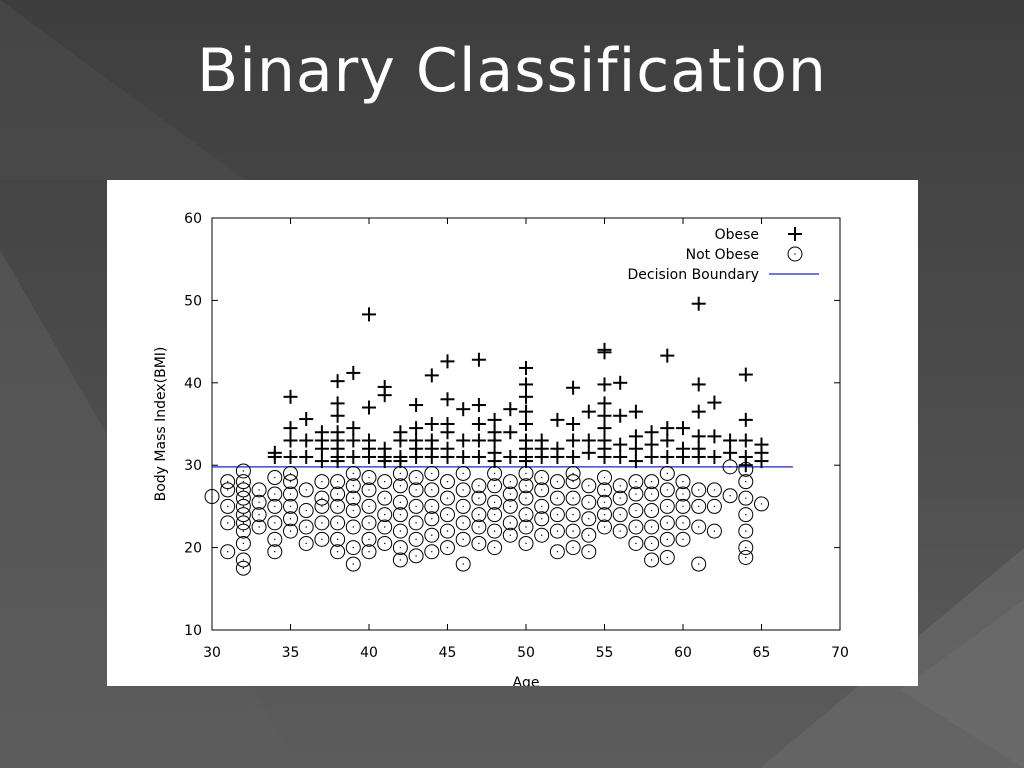 This screenshot has width=1024, height=768. What do you see at coordinates (737, 235) in the screenshot?
I see `legend-label: Obese` at bounding box center [737, 235].